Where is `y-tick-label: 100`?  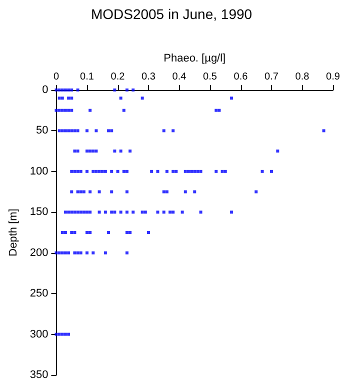
y-tick-label: 100 is located at coordinates (39, 171).